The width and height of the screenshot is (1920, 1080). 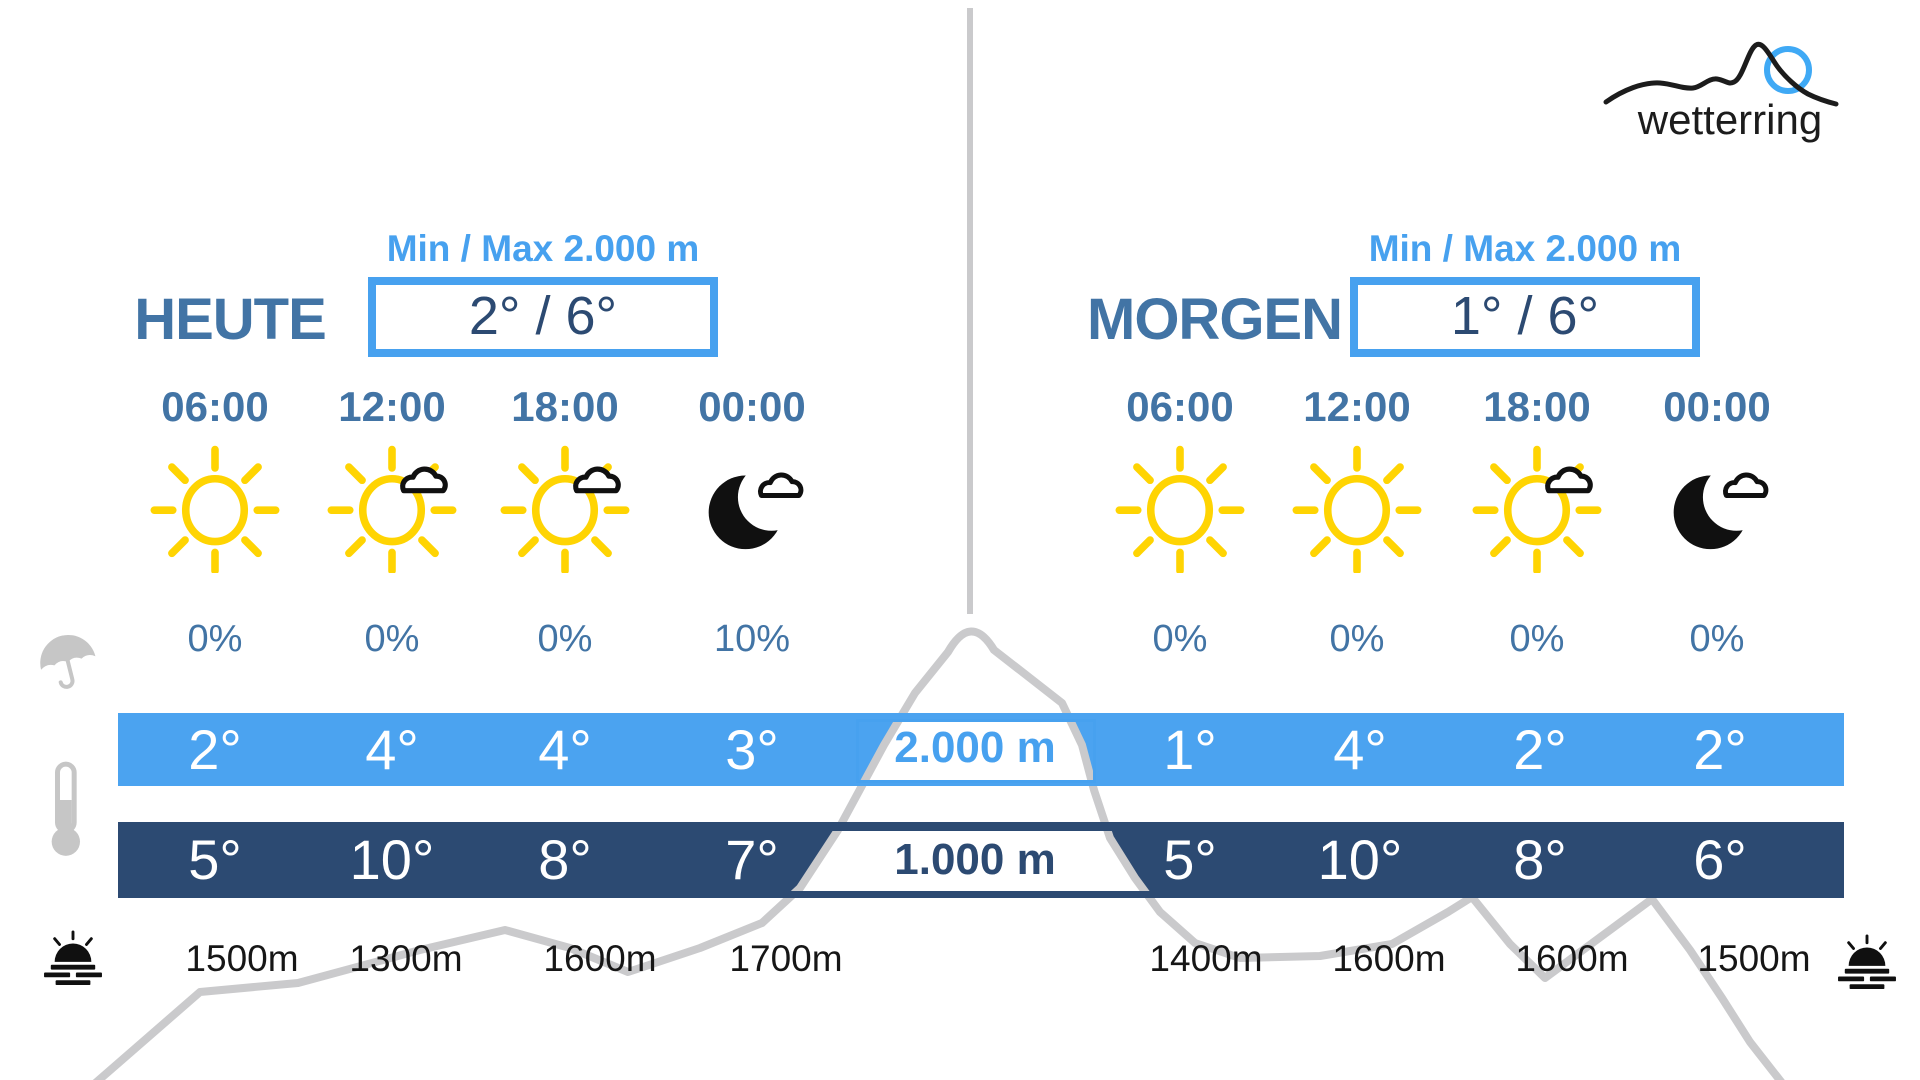 What do you see at coordinates (752, 639) in the screenshot?
I see `precip-value: 10%` at bounding box center [752, 639].